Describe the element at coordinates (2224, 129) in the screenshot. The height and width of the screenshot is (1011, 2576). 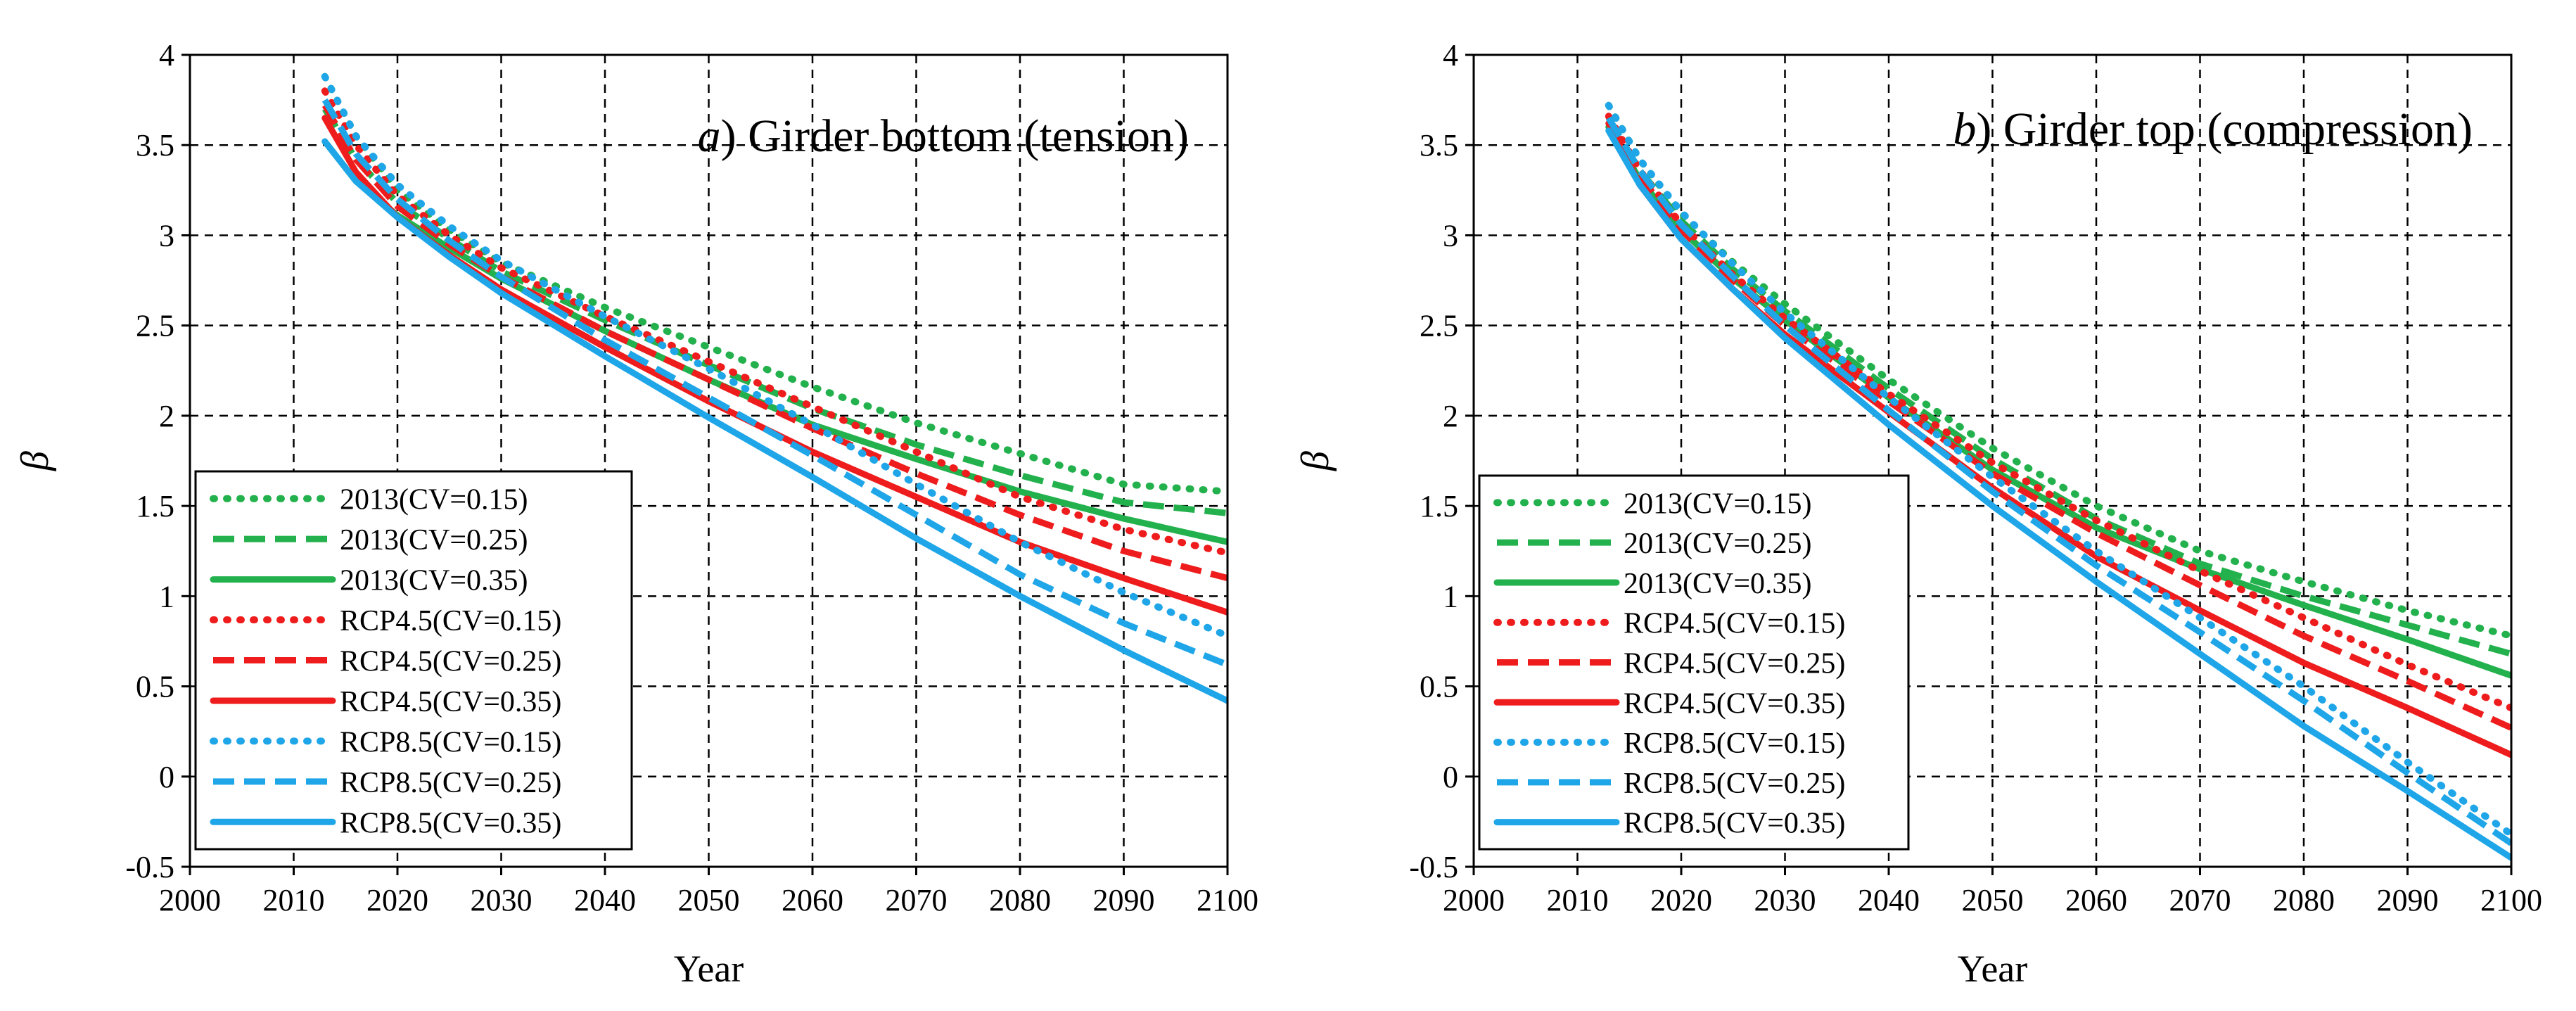
I see `panel-title-text: ) Girder top (compression)` at that location.